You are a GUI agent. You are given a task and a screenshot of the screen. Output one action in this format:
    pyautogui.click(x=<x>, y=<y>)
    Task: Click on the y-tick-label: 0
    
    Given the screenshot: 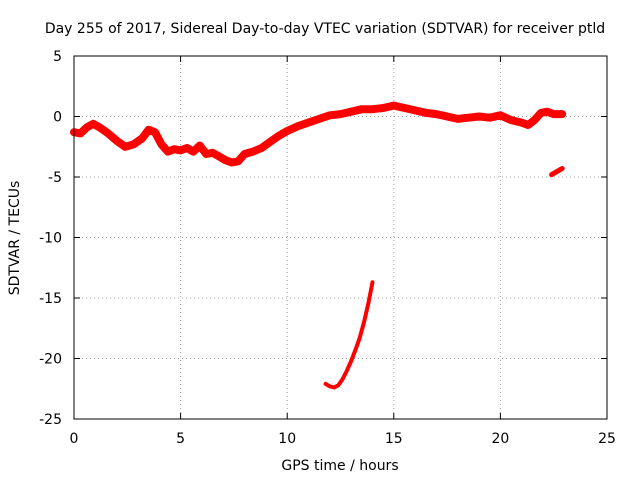 What is the action you would take?
    pyautogui.click(x=57, y=118)
    